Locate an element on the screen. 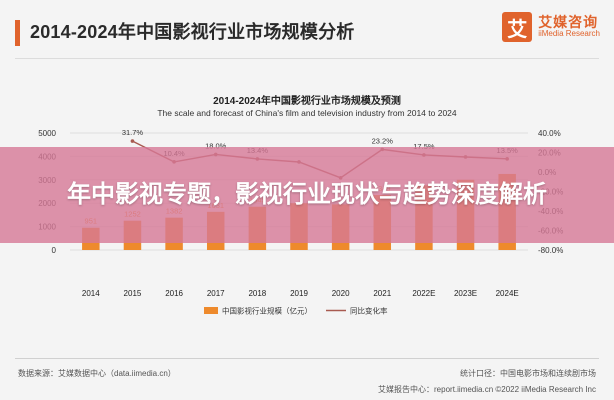  left-axis-tick-label: 0 is located at coordinates (54, 250).